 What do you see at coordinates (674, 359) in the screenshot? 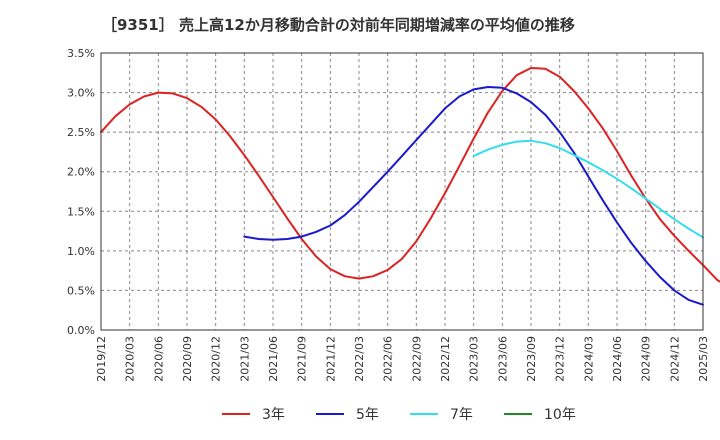
I see `x-tick-label: 2024/12` at bounding box center [674, 359].